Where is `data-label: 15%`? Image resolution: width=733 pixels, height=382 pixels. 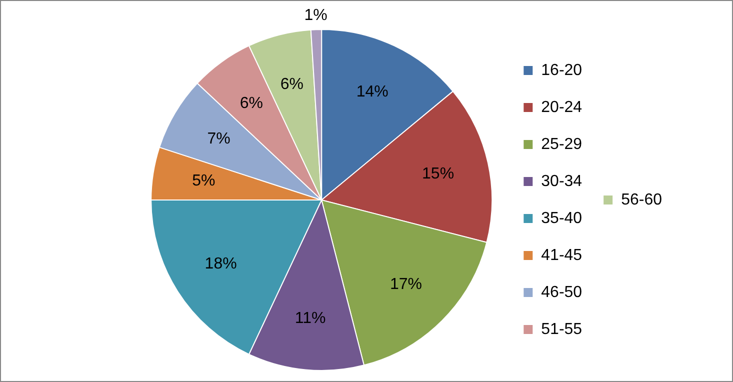
data-label: 15% is located at coordinates (438, 173).